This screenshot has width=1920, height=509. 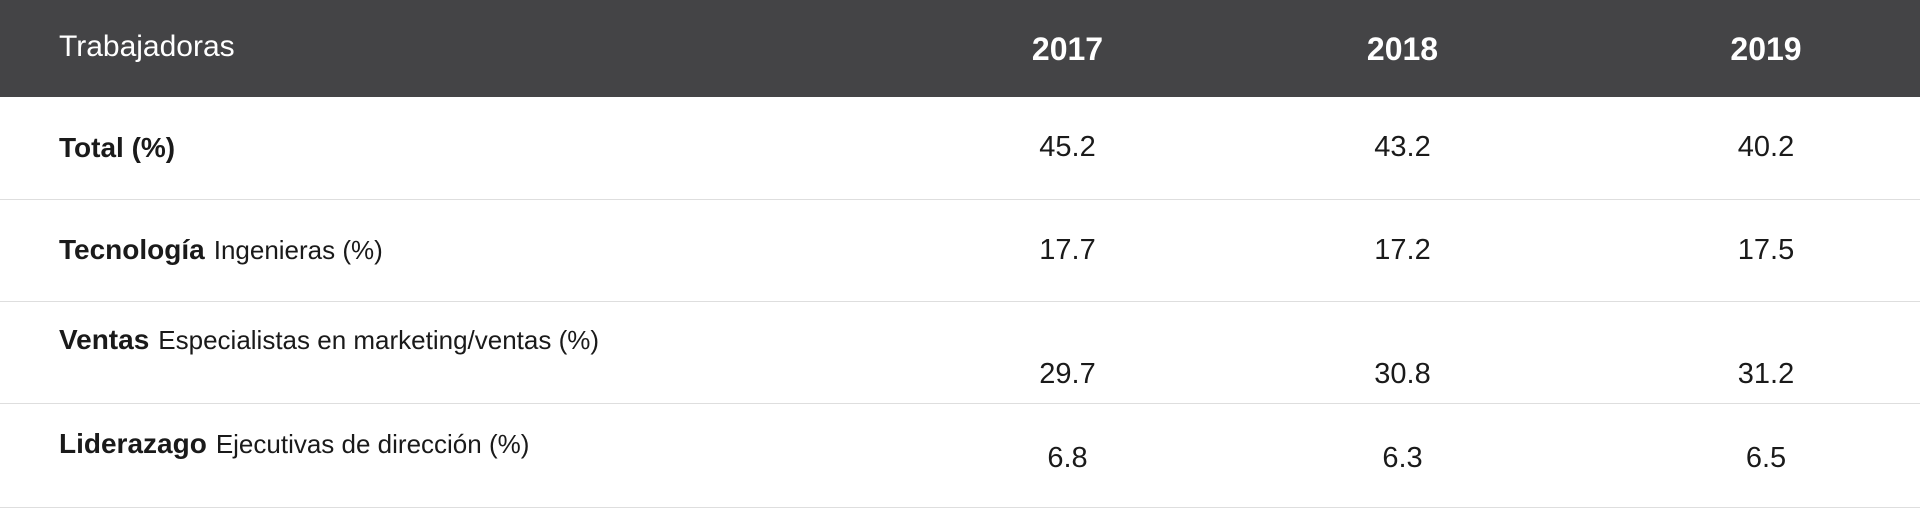 I want to click on cell-value: 17.7, so click(x=1067, y=249).